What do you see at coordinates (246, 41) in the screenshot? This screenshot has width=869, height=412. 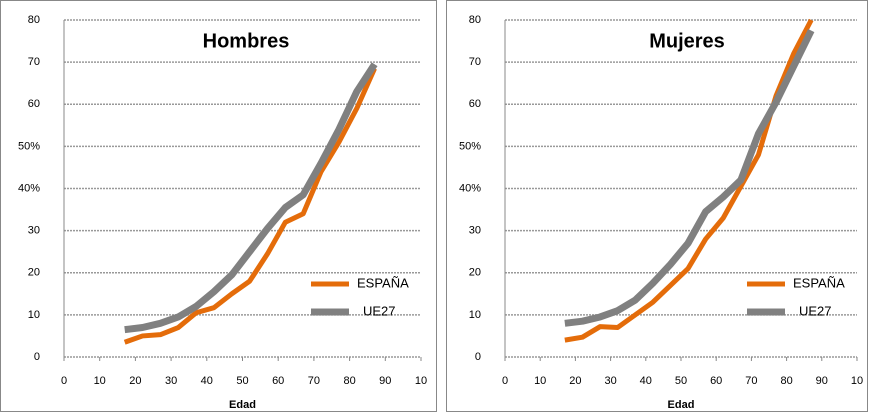 I see `chart-title: Hombres` at bounding box center [246, 41].